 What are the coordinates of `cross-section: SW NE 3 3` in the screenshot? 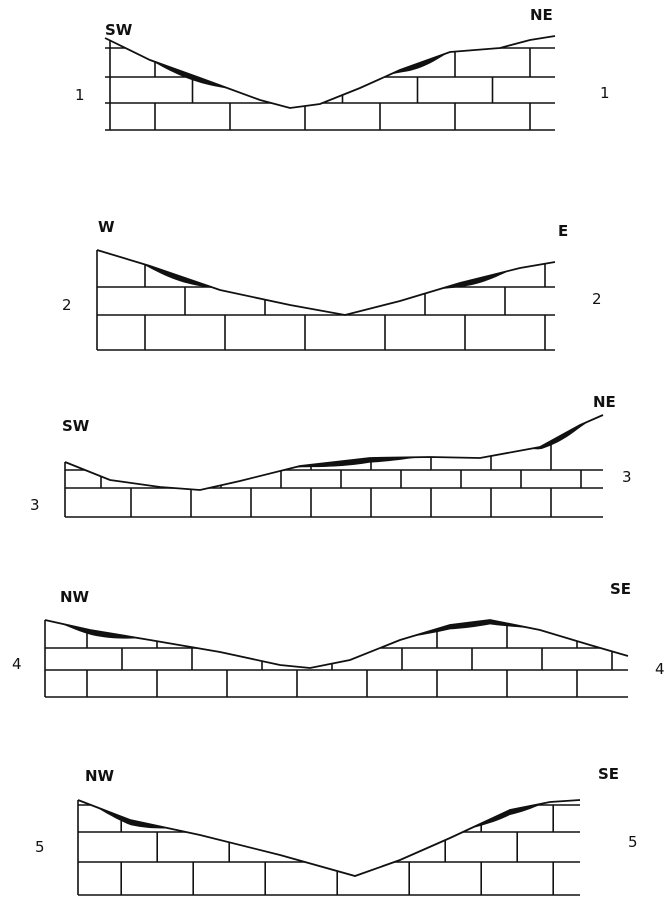 It's located at (331, 455).